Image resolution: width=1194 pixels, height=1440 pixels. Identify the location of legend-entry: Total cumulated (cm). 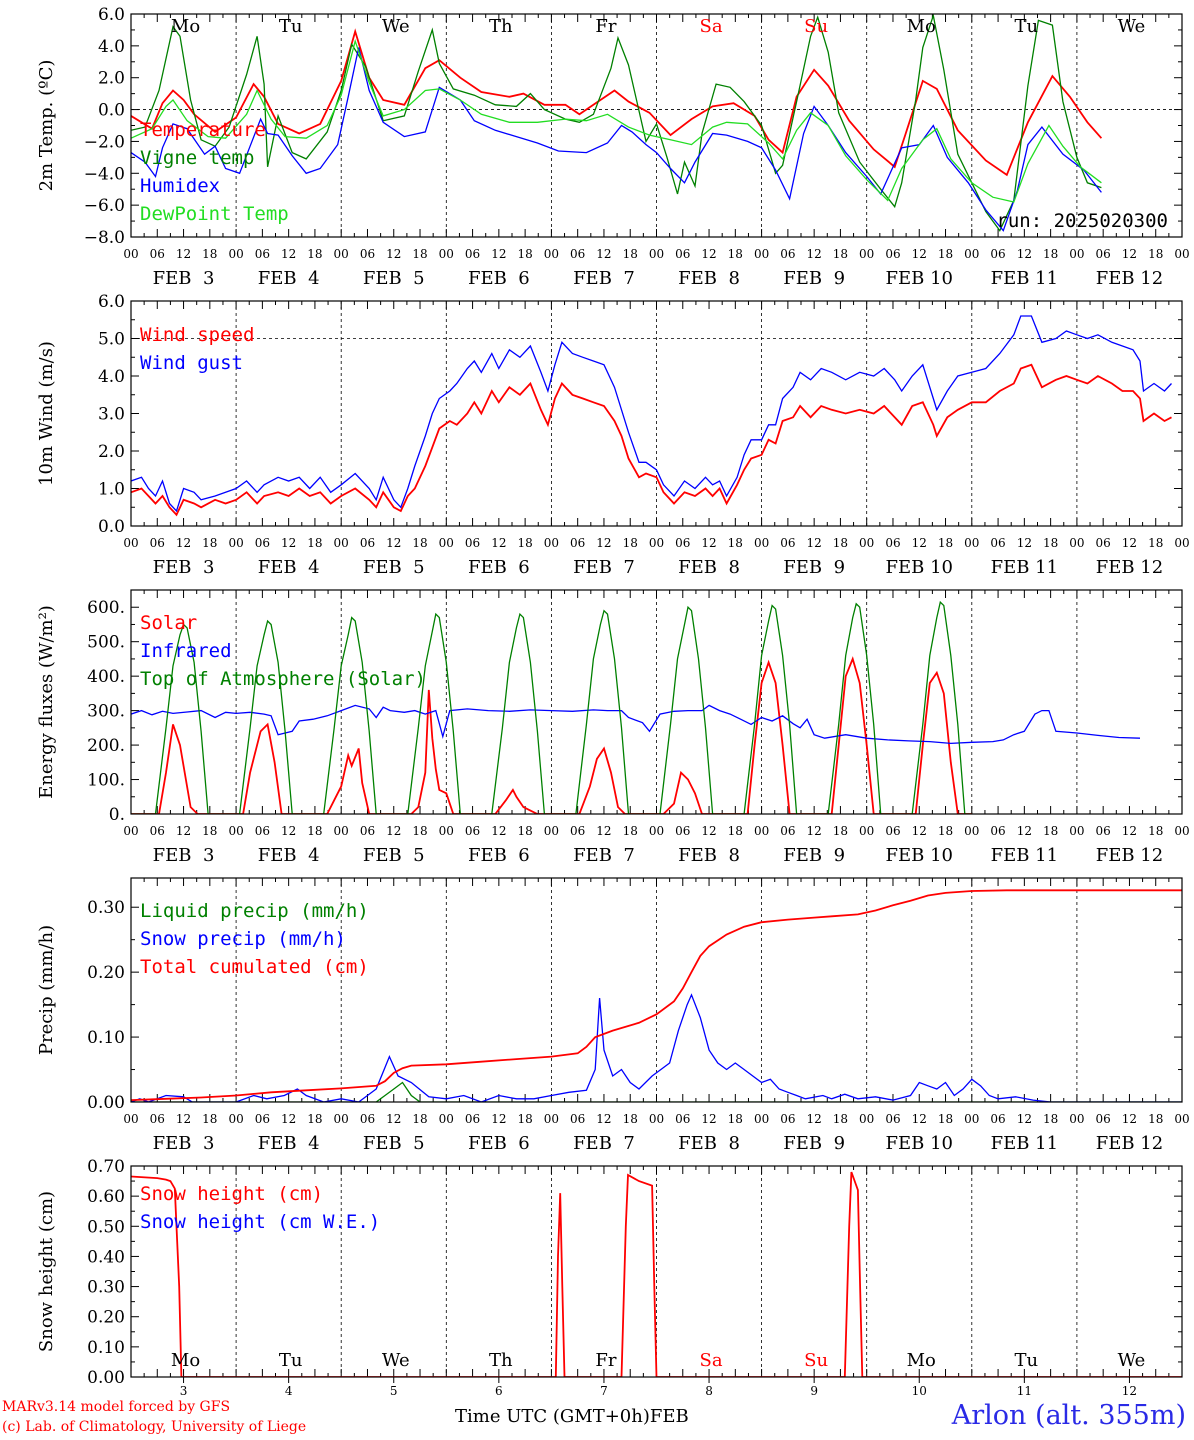
(254, 967).